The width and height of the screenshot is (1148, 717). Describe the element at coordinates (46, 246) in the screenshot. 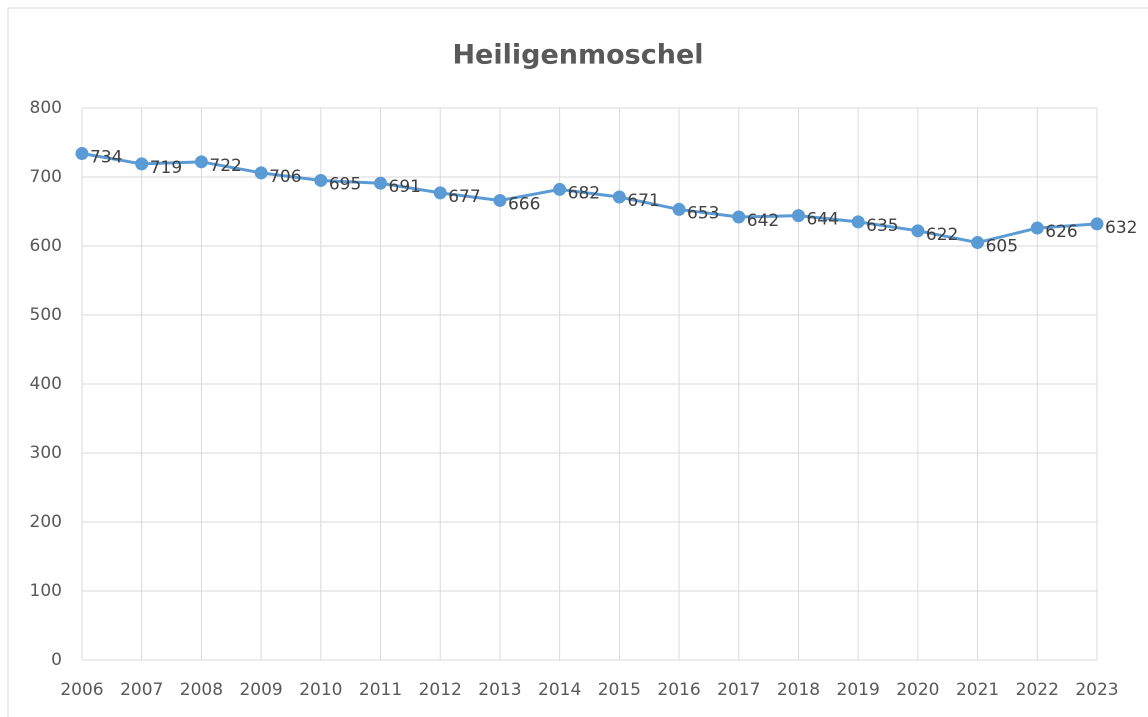

I see `y-tick-label: 600` at that location.